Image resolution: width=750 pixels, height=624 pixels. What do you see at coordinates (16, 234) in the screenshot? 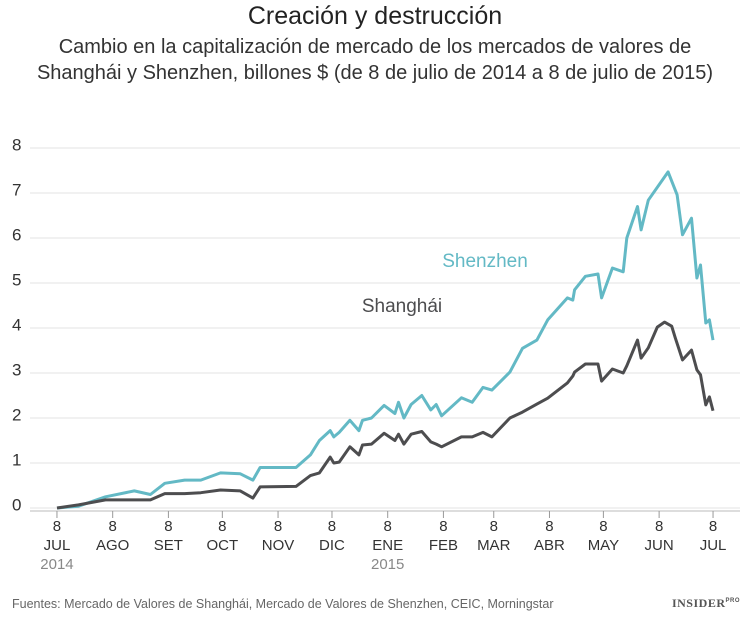
I see `y-tick-label: 6` at bounding box center [16, 234].